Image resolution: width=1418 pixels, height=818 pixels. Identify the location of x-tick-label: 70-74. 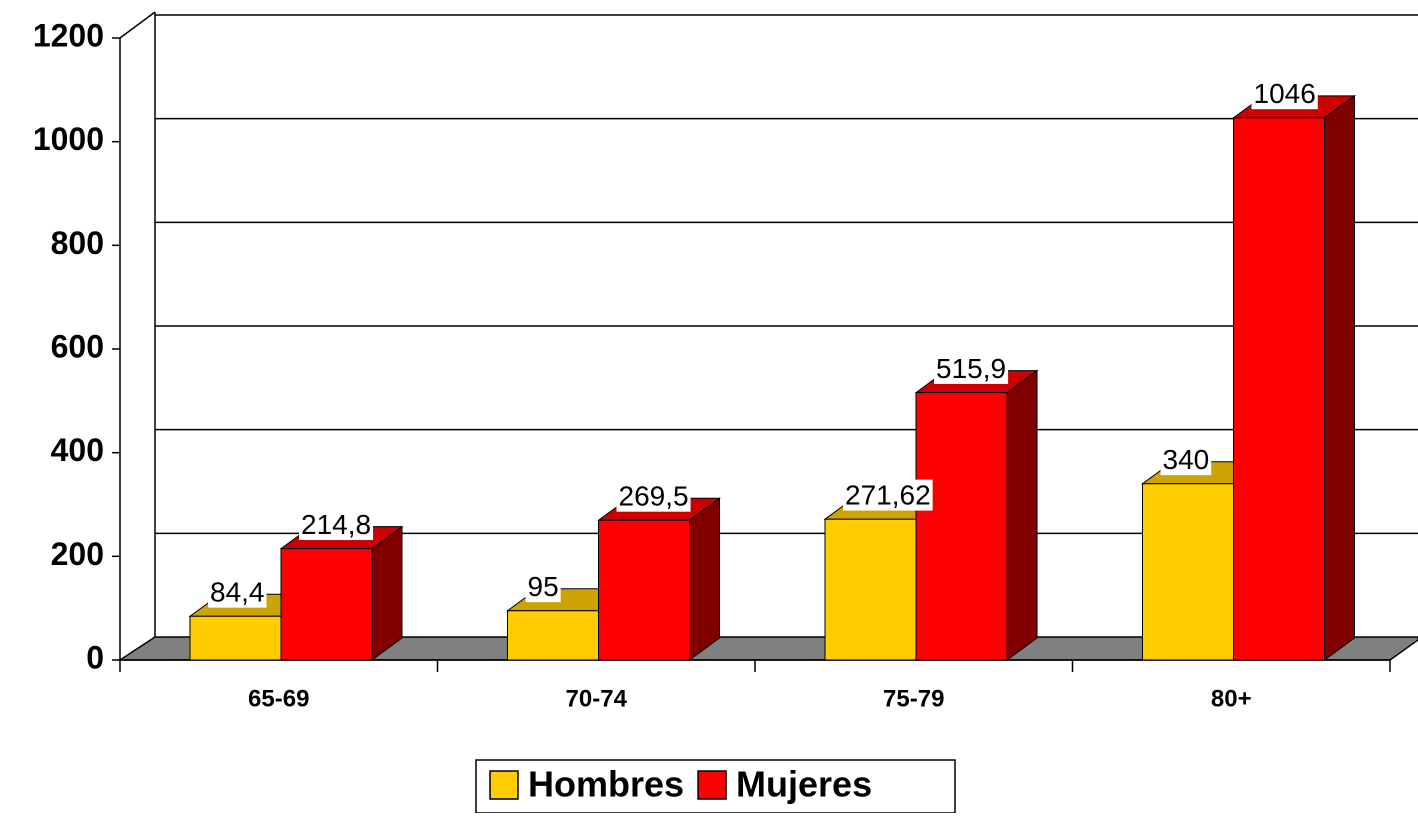
(597, 698).